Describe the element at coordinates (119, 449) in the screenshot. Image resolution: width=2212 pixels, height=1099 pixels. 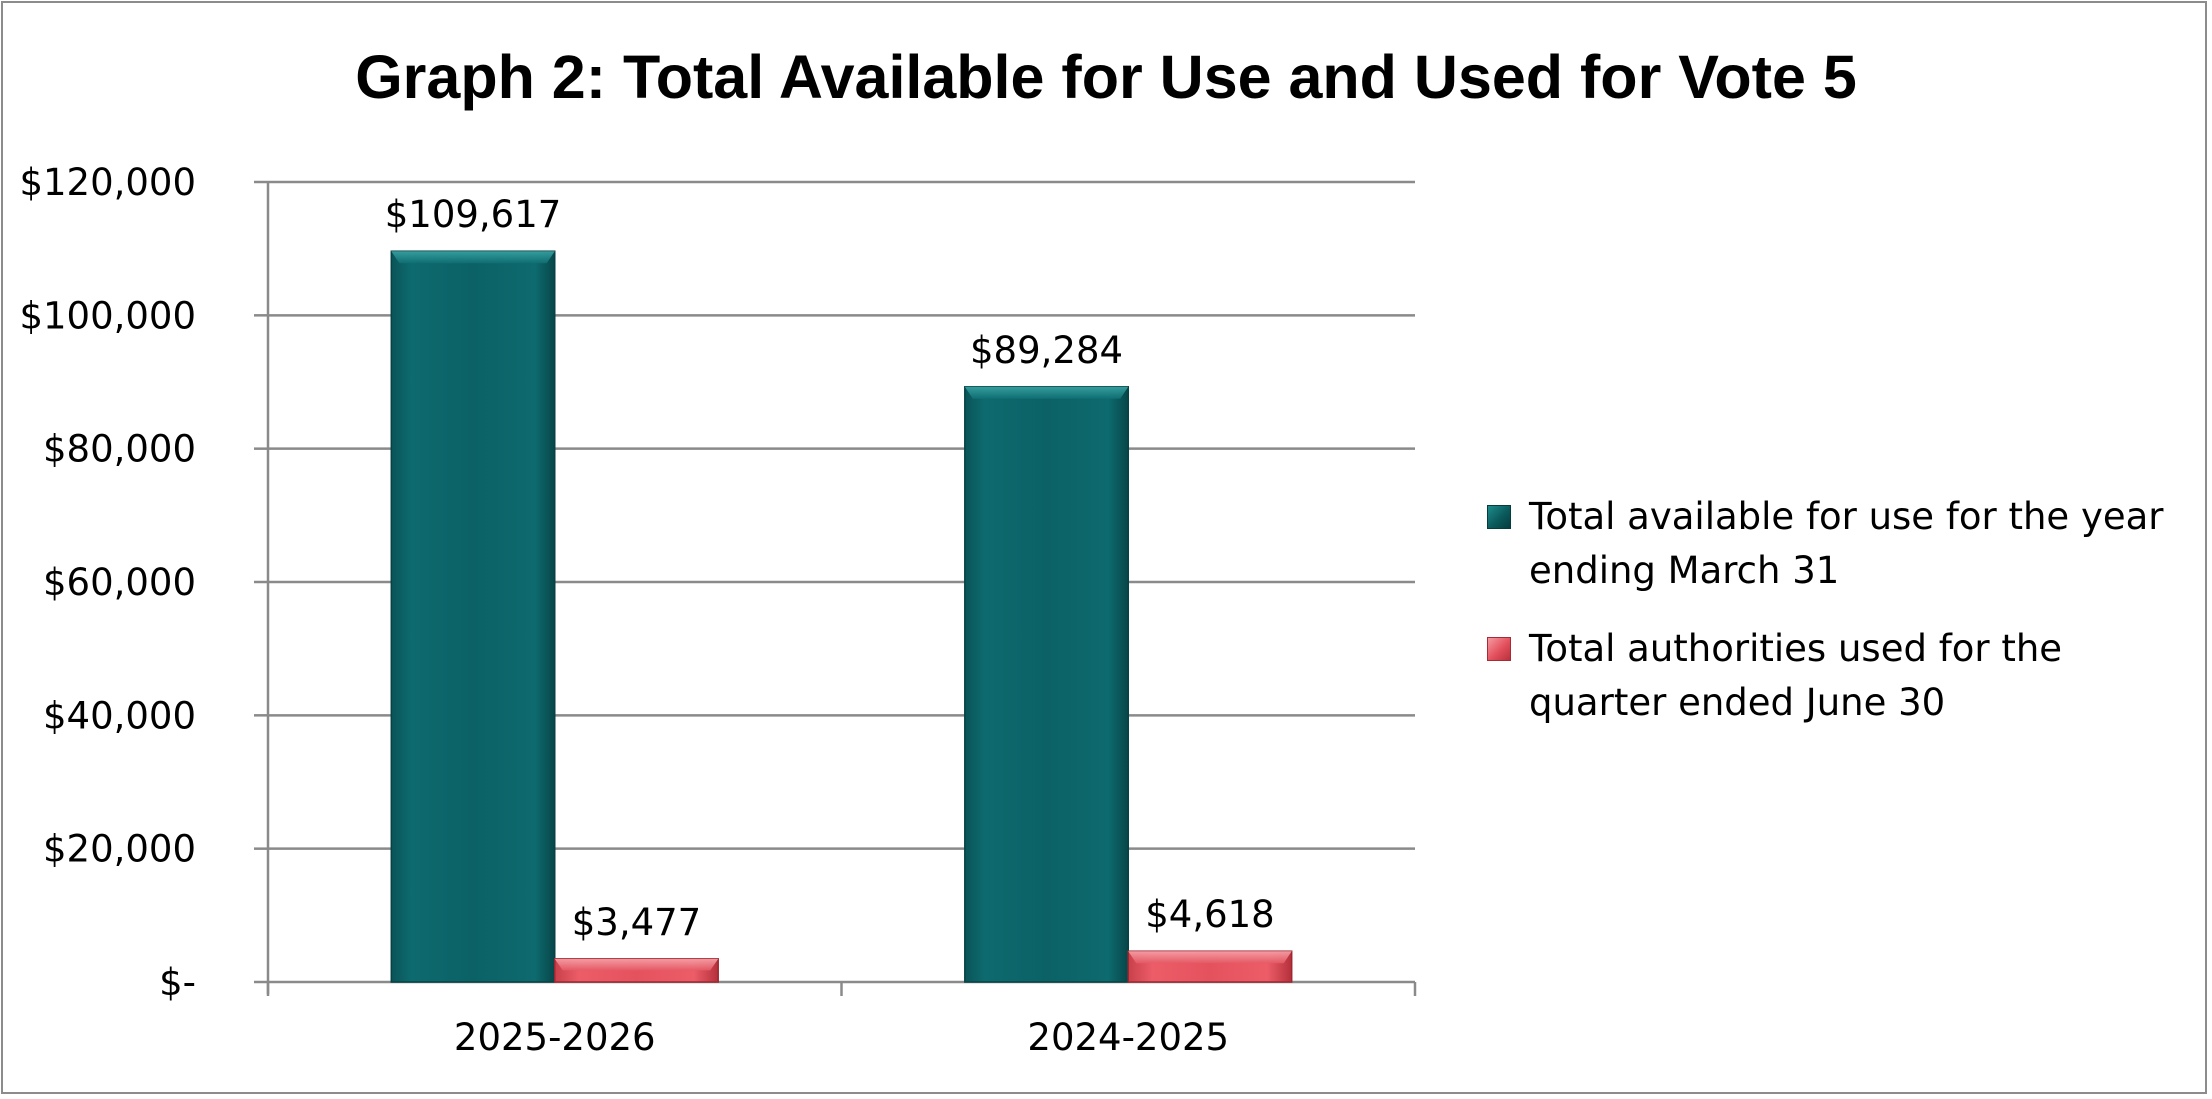
I see `y-tick-label: $80,000` at that location.